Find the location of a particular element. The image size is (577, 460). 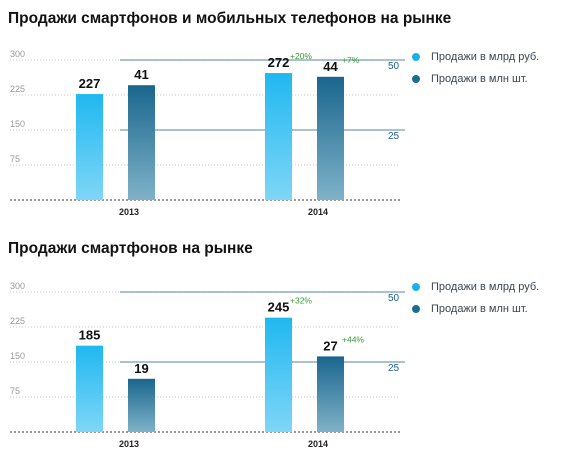

bar-value-label: 41 is located at coordinates (141, 74).